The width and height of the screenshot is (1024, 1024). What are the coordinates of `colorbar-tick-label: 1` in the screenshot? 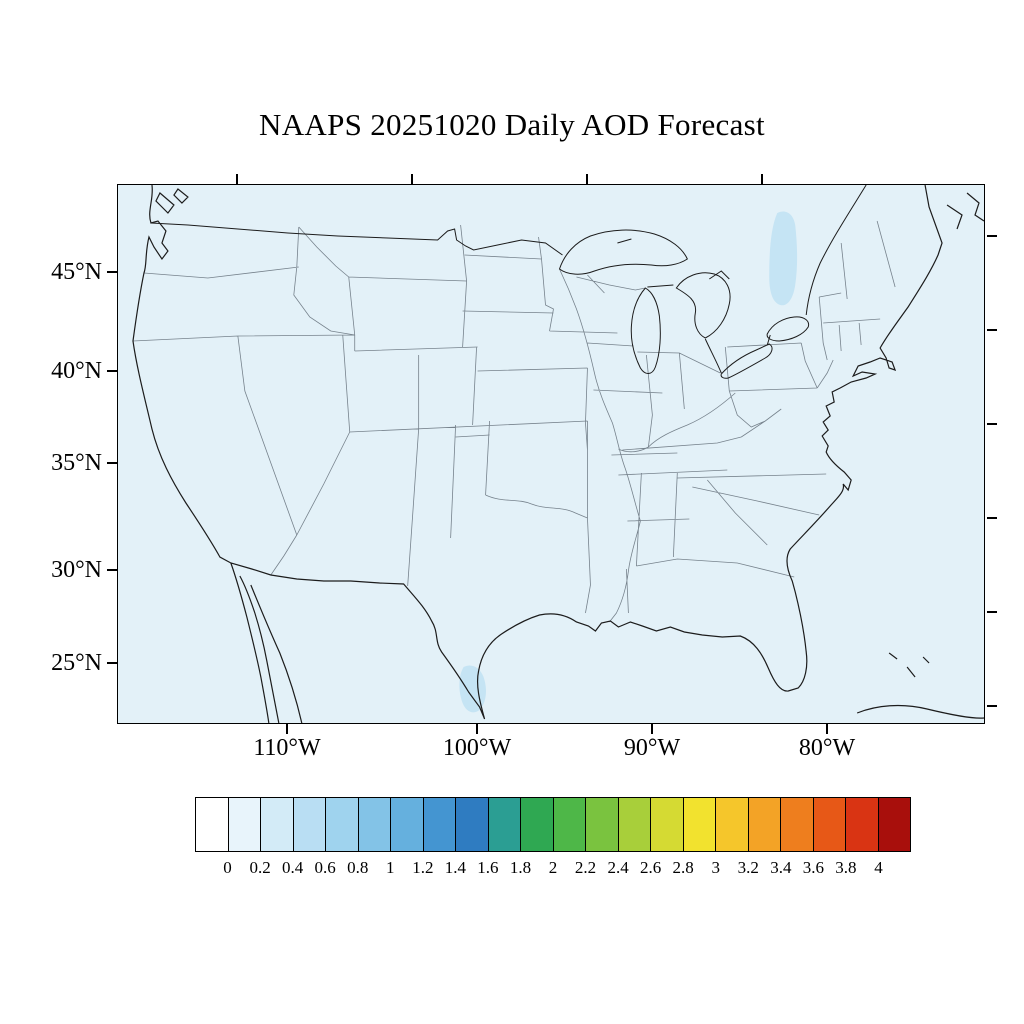 It's located at (390, 867).